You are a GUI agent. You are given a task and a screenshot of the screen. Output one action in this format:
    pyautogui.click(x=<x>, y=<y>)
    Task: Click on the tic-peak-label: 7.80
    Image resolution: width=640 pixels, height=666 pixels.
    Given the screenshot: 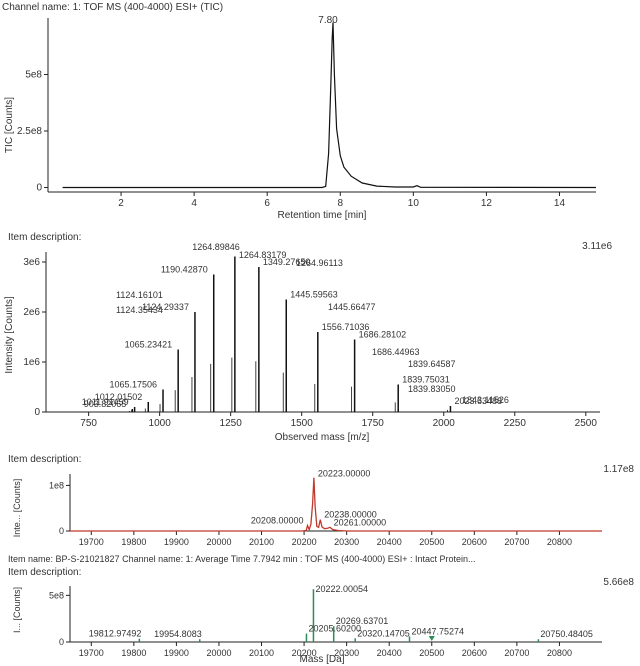 What is the action you would take?
    pyautogui.click(x=328, y=20)
    